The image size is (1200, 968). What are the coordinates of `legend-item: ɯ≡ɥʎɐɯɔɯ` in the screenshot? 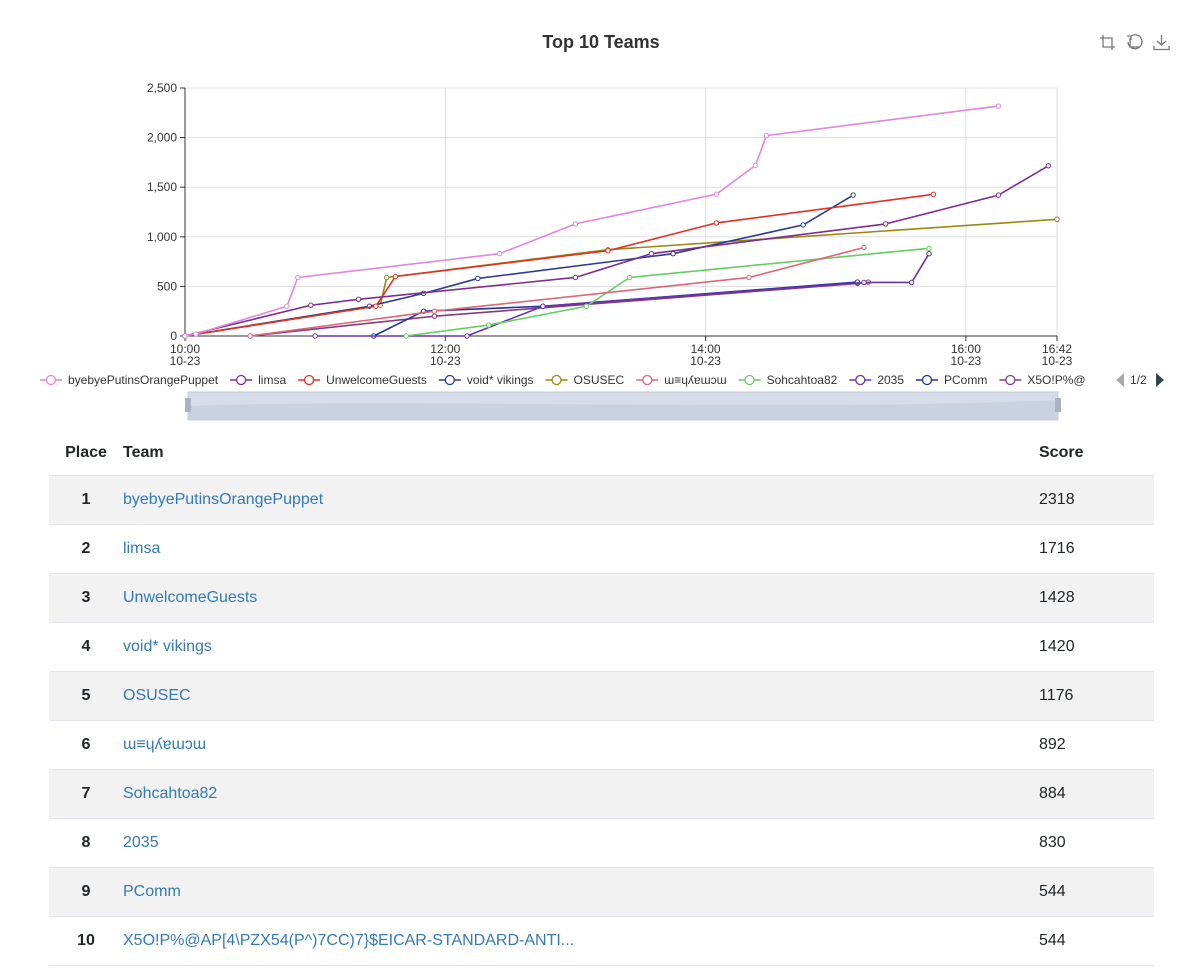 It's located at (681, 380).